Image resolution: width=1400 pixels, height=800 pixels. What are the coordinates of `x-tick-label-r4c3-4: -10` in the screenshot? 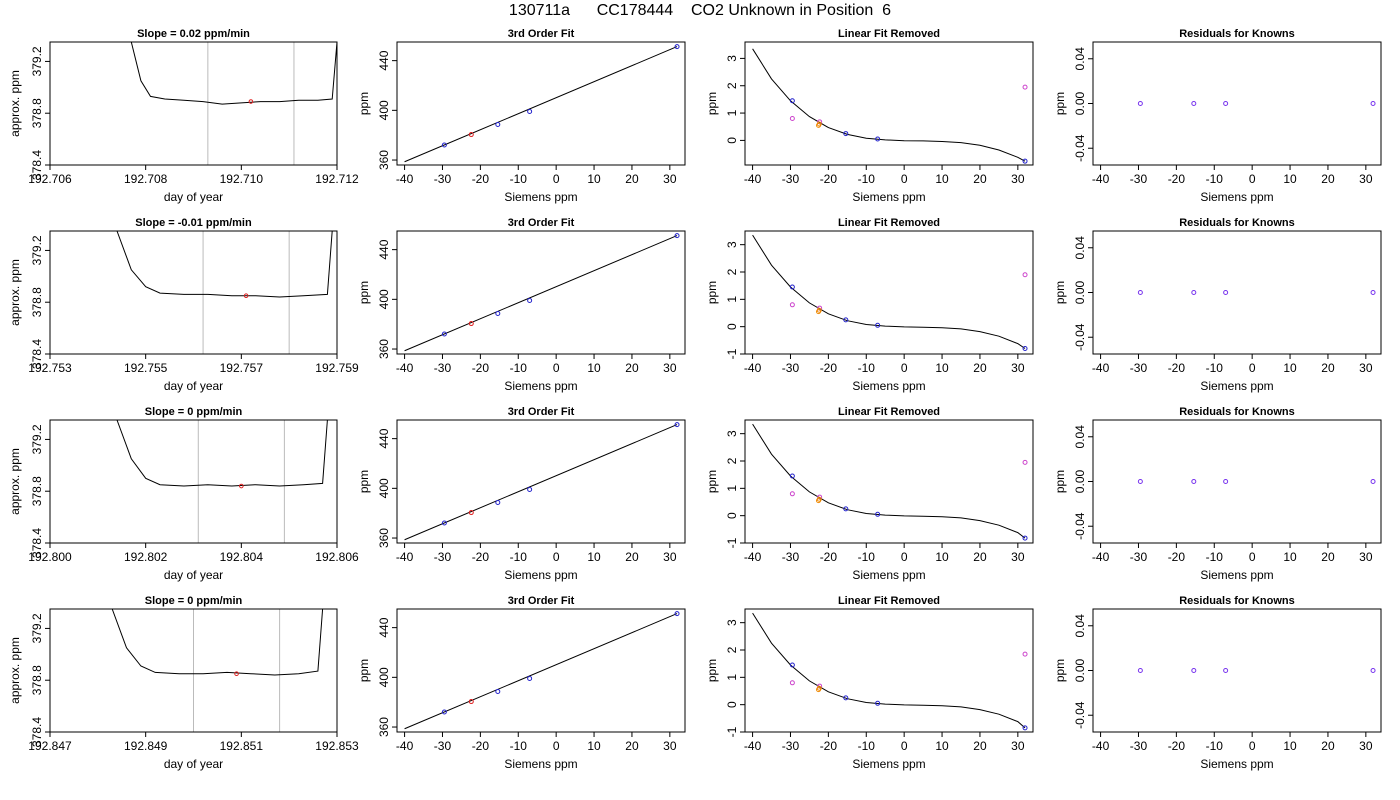 It's located at (867, 746).